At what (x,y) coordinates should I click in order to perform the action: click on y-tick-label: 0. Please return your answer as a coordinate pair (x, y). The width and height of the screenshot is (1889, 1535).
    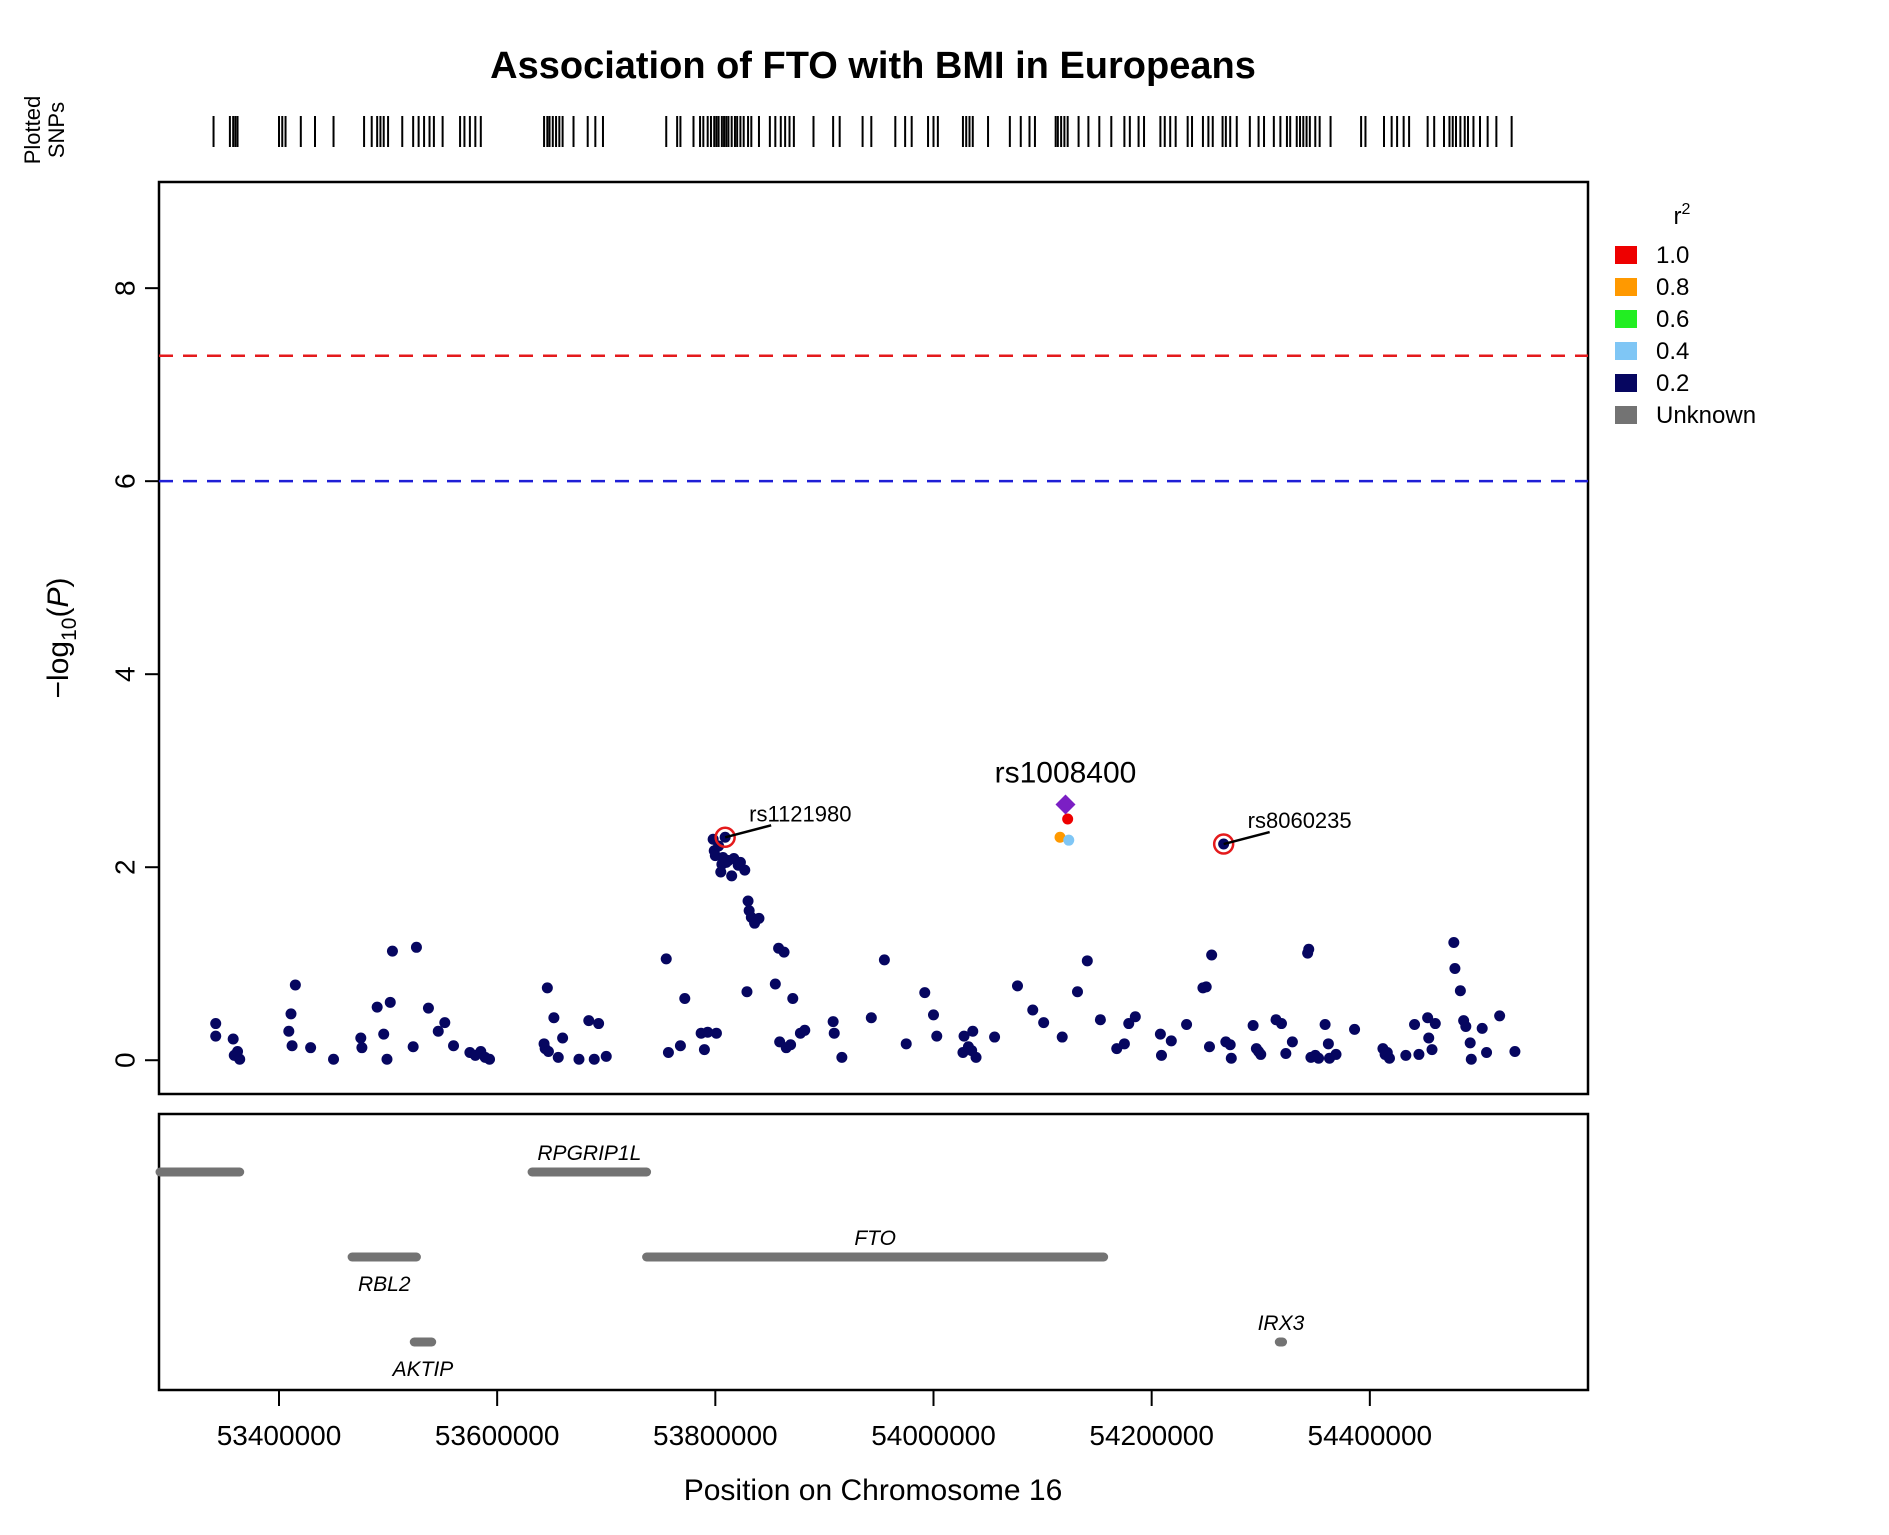
    Looking at the image, I should click on (124, 1060).